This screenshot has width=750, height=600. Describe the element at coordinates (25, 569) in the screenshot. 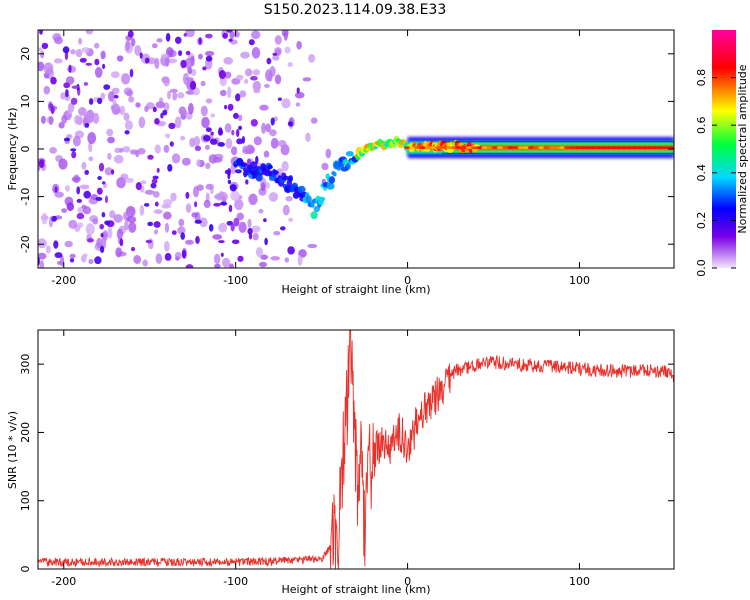

I see `y-tick-label: 0` at that location.